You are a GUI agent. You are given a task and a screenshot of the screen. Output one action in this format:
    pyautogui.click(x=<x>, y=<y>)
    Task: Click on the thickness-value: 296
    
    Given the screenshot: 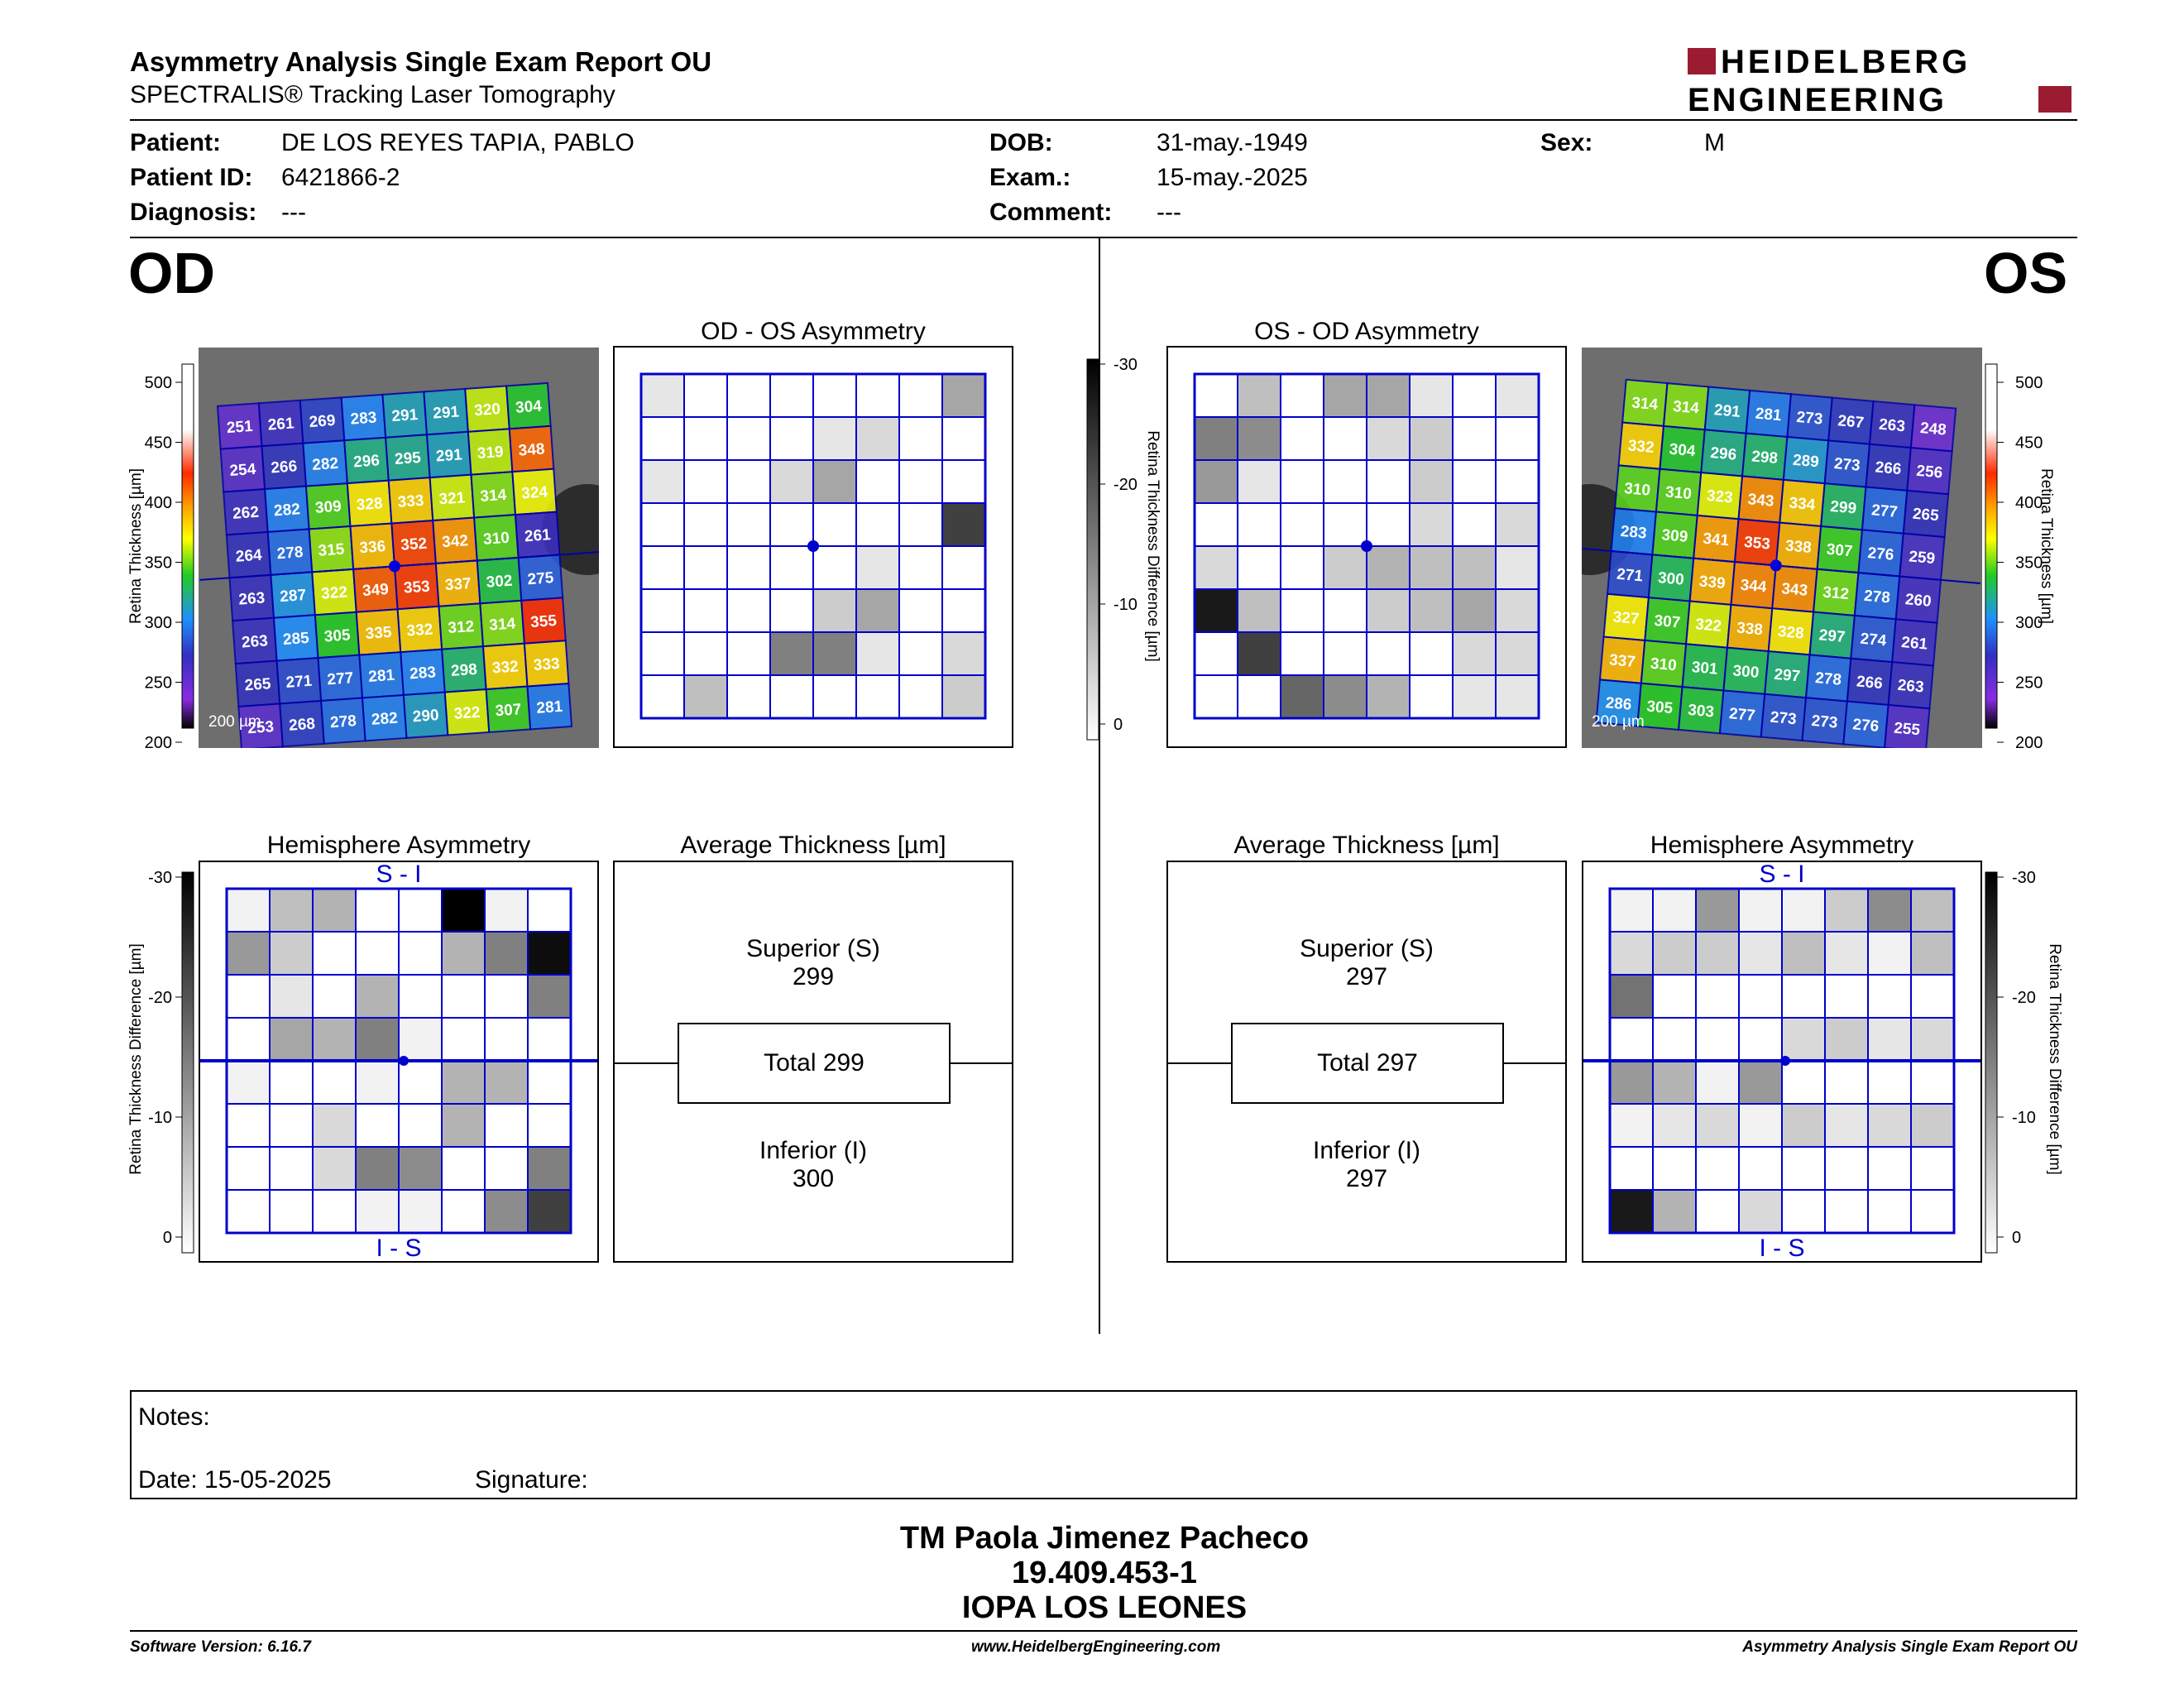 What is the action you would take?
    pyautogui.click(x=367, y=461)
    